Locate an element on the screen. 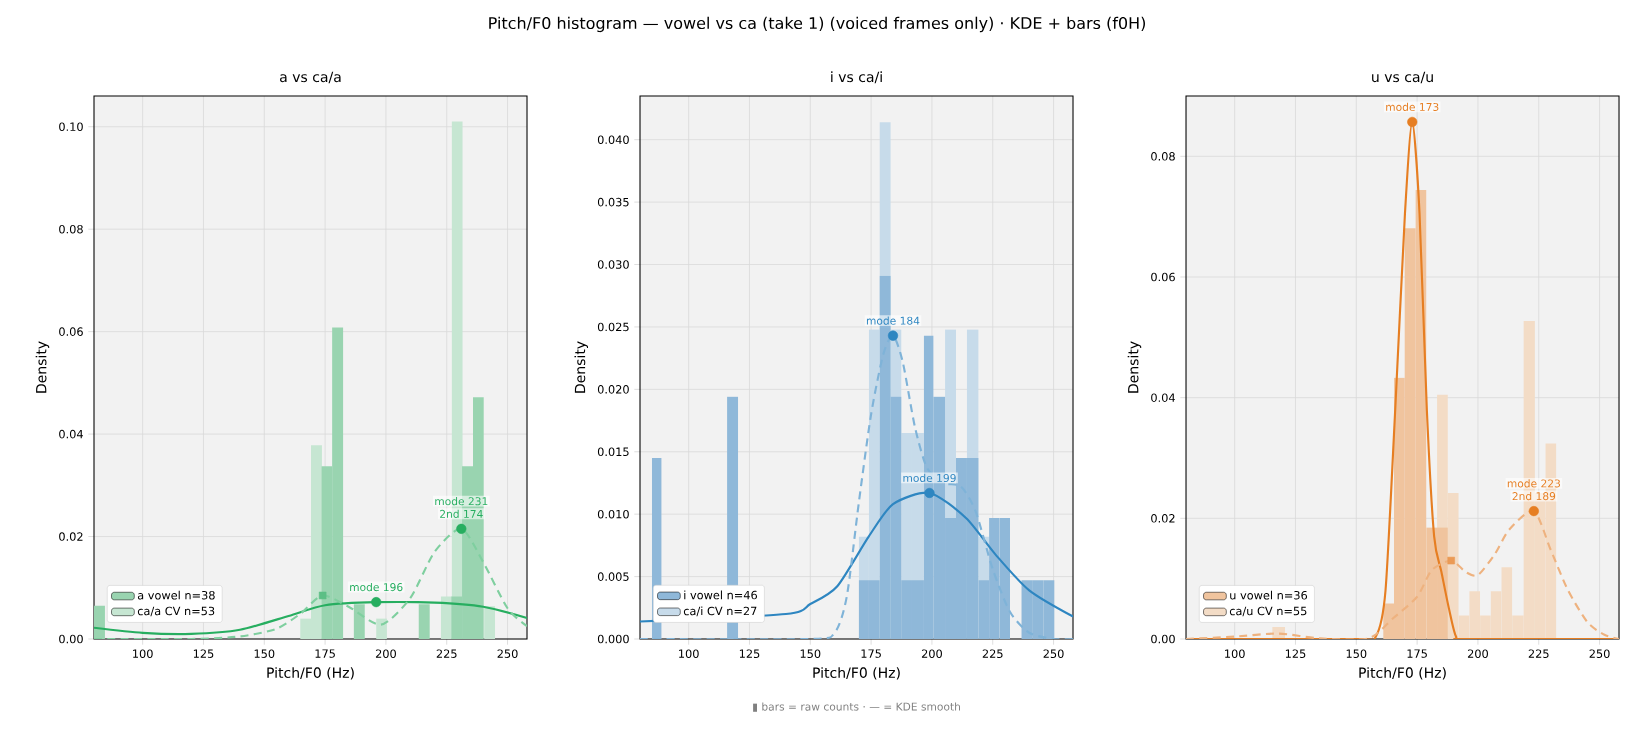 The image size is (1634, 732). legend-label: ca/i CV n=27 is located at coordinates (720, 611).